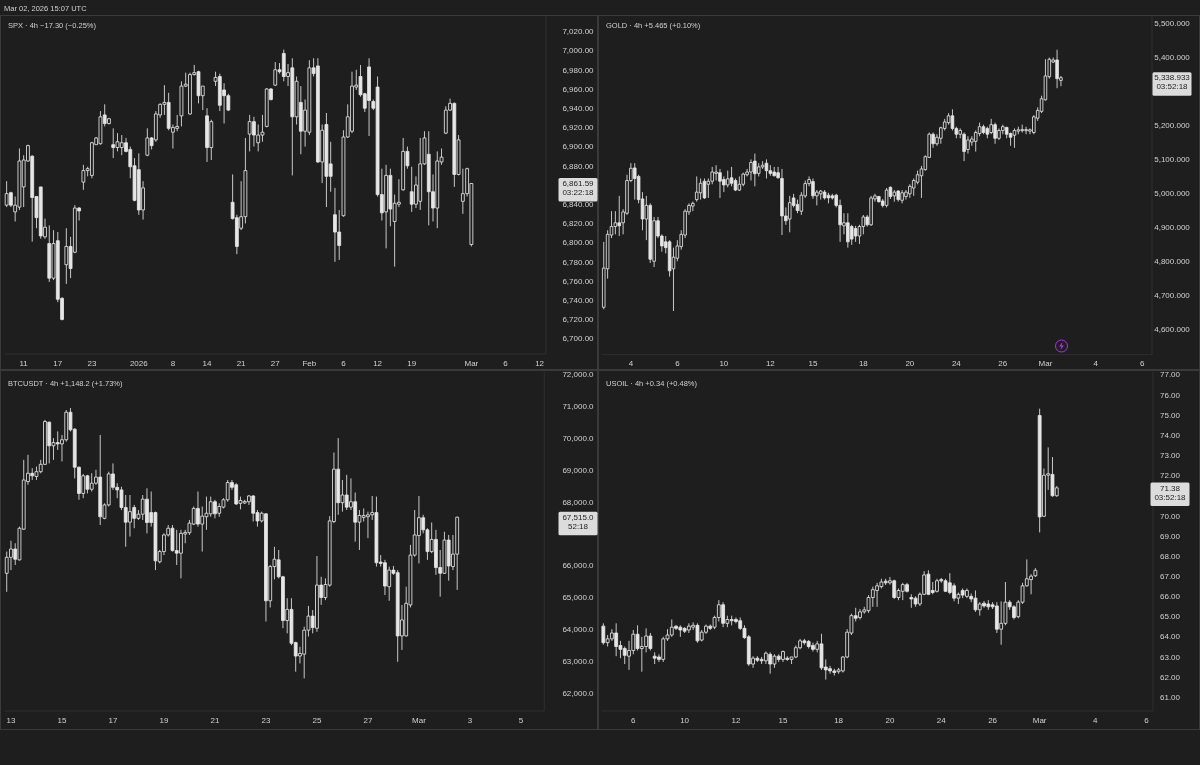 This screenshot has height=765, width=1200. What do you see at coordinates (578, 598) in the screenshot?
I see `y-tick-label: 65,000.0` at bounding box center [578, 598].